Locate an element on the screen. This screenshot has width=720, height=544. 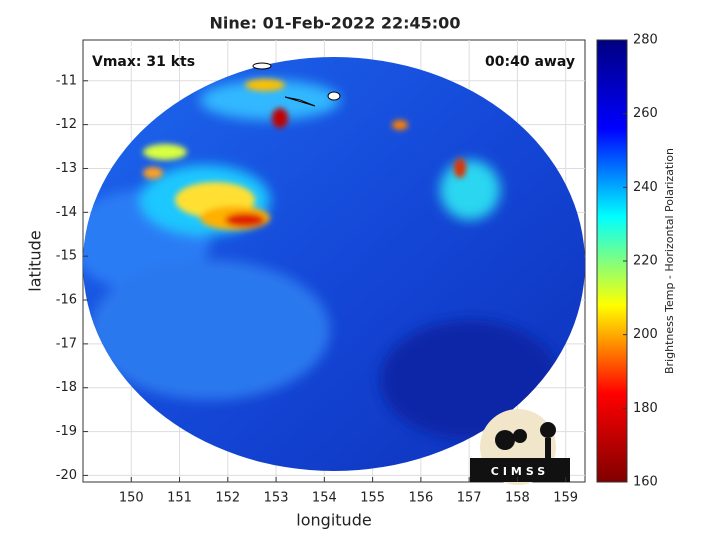
y-tick-label: -12 is located at coordinates (66, 124).